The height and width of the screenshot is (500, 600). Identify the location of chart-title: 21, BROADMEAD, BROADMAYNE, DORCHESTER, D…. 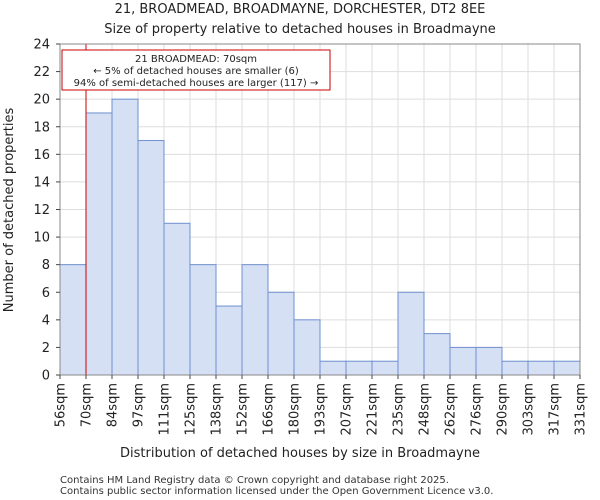
(300, 9).